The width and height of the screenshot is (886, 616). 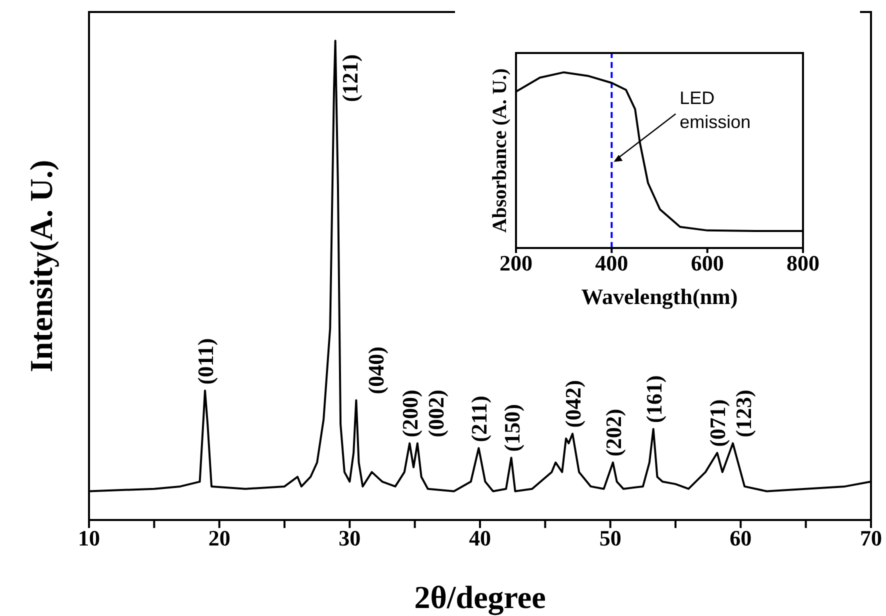 What do you see at coordinates (479, 419) in the screenshot?
I see `annotation: (211)` at bounding box center [479, 419].